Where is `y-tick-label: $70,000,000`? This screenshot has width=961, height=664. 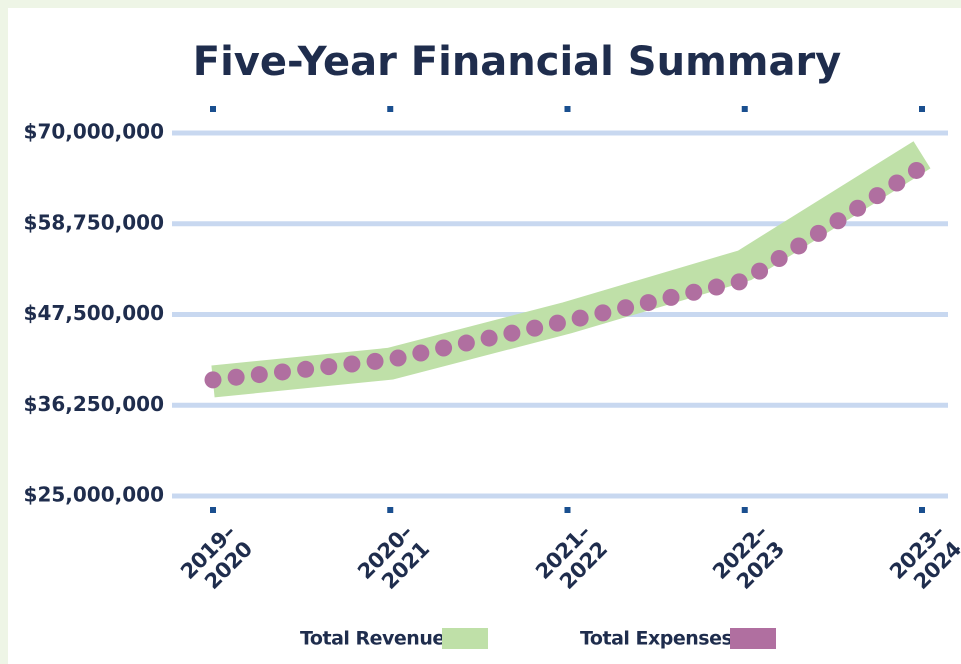 y-tick-label: $70,000,000 is located at coordinates (94, 132).